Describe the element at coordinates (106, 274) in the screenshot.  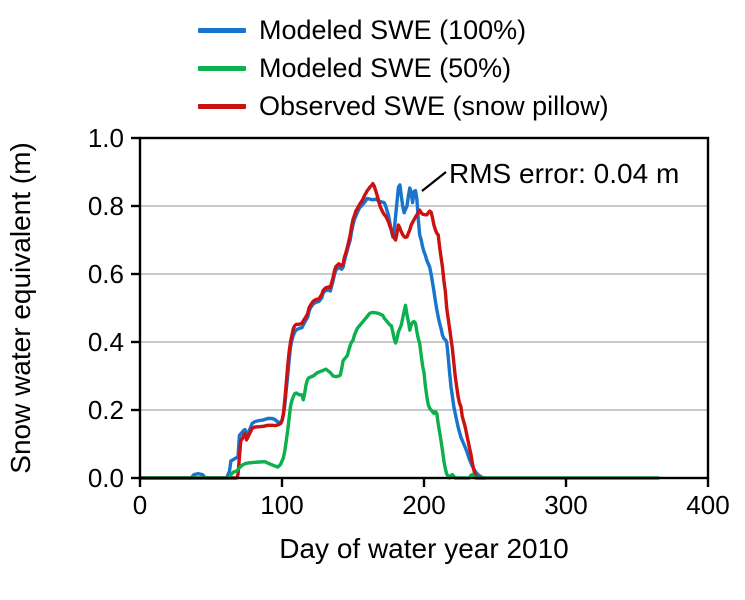
I see `y-tick-label-0.6: 0.6` at that location.